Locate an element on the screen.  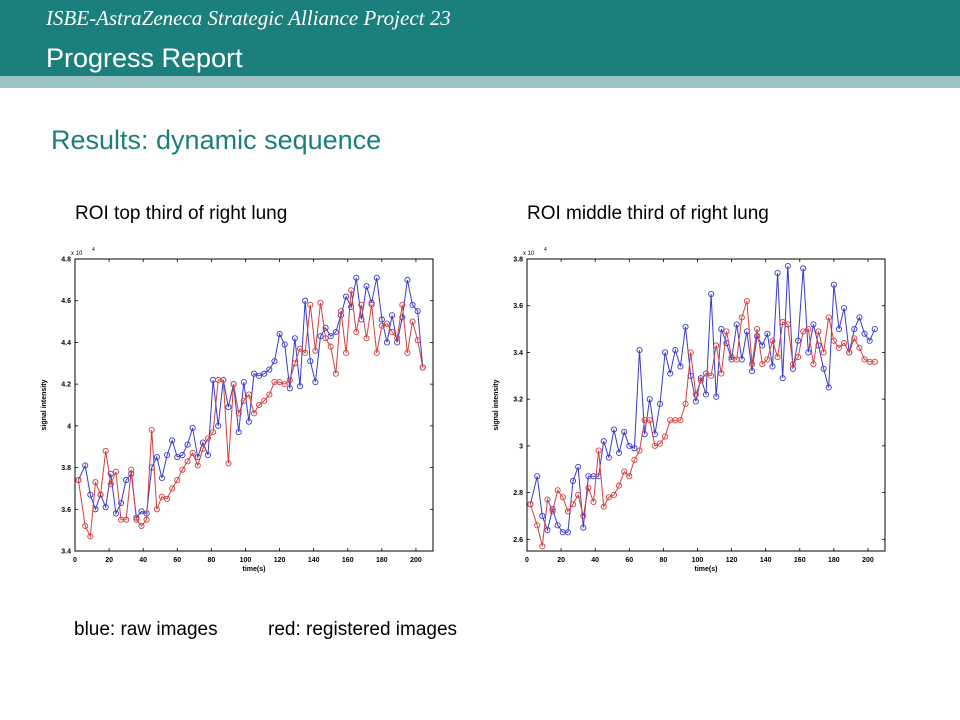
y-tick-label: 3.6 is located at coordinates (518, 306).